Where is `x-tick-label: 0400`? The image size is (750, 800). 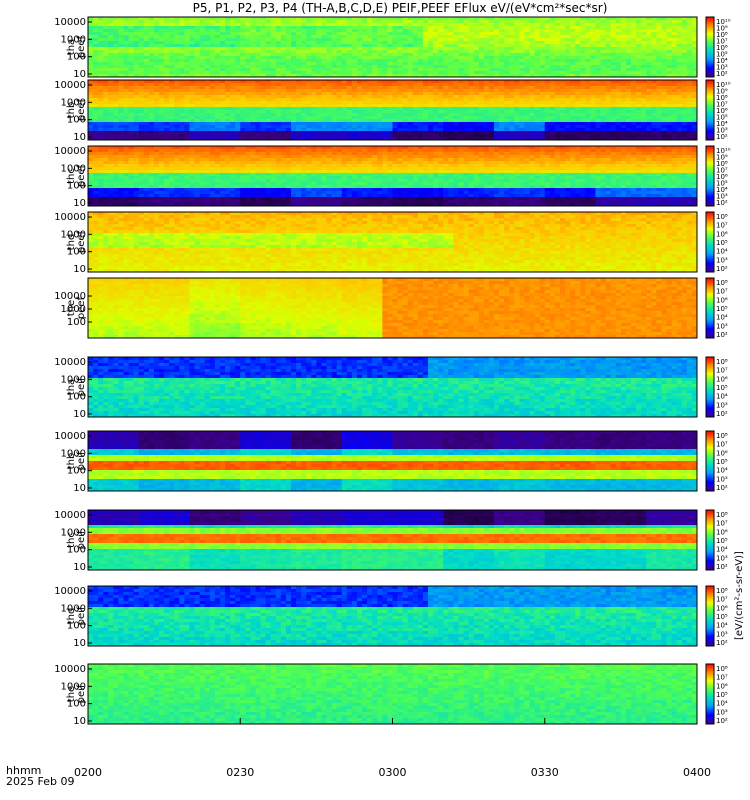 x-tick-label: 0400 is located at coordinates (697, 772).